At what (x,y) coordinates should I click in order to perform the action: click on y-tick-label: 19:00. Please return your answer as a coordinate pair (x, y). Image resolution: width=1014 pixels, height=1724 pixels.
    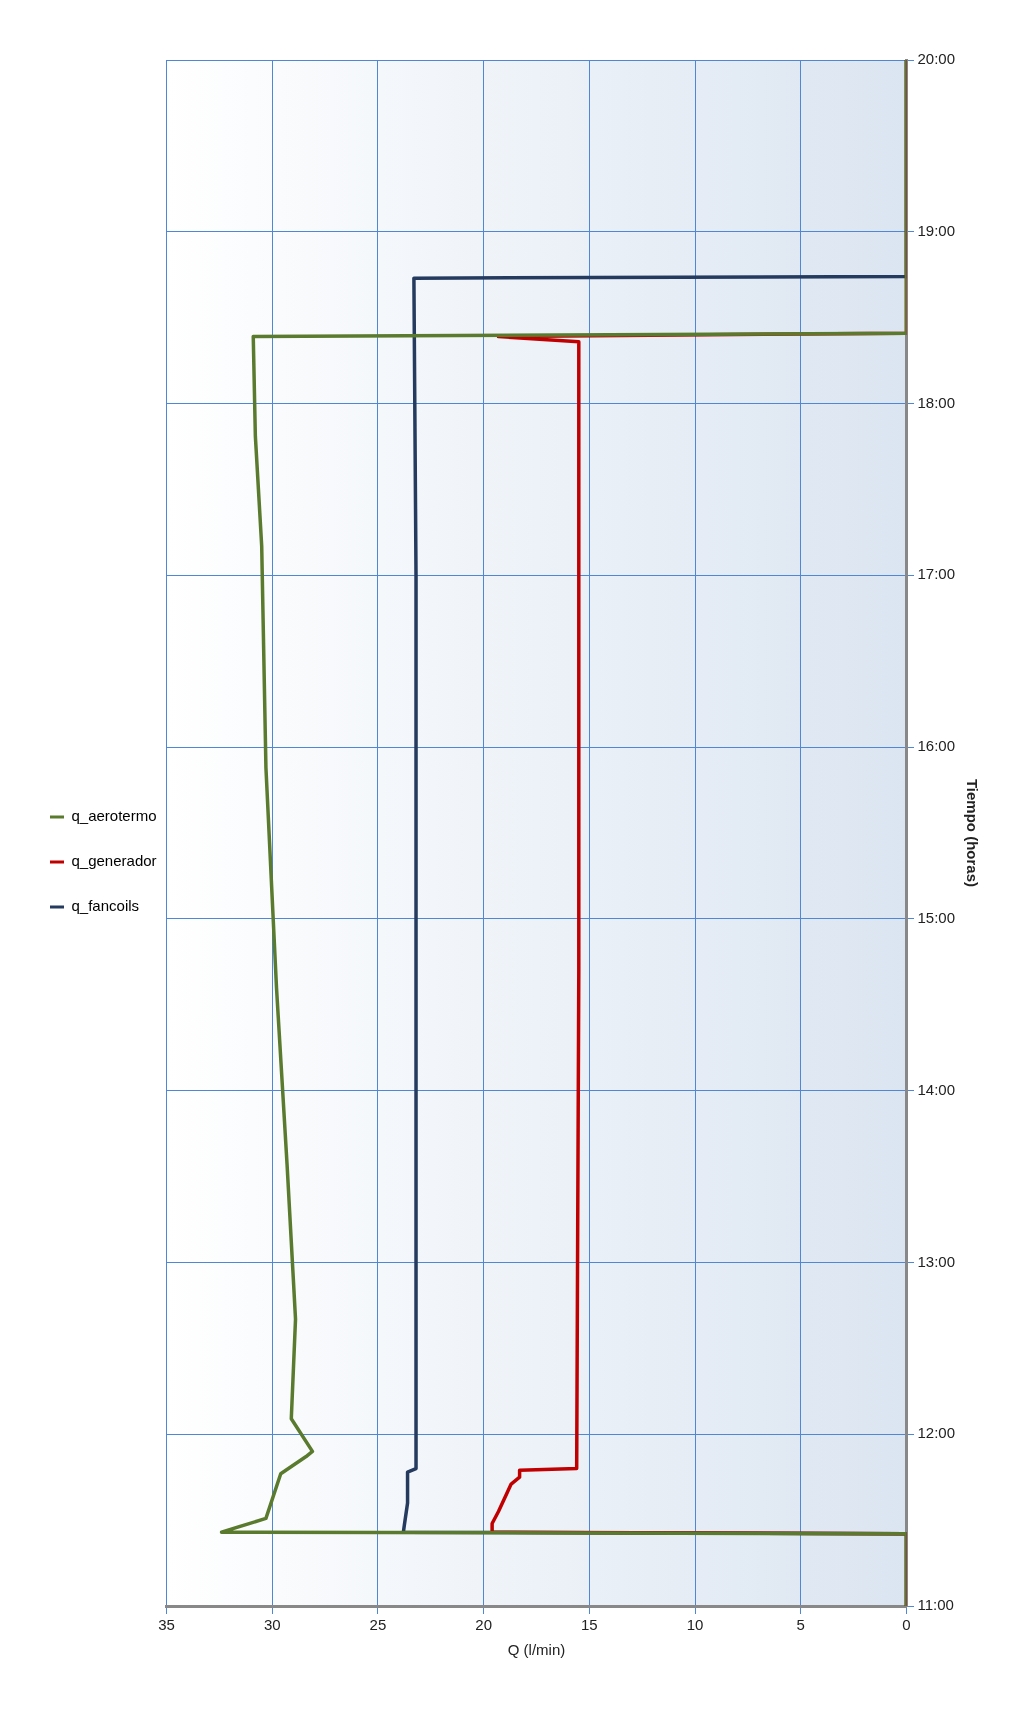
    Looking at the image, I should click on (936, 230).